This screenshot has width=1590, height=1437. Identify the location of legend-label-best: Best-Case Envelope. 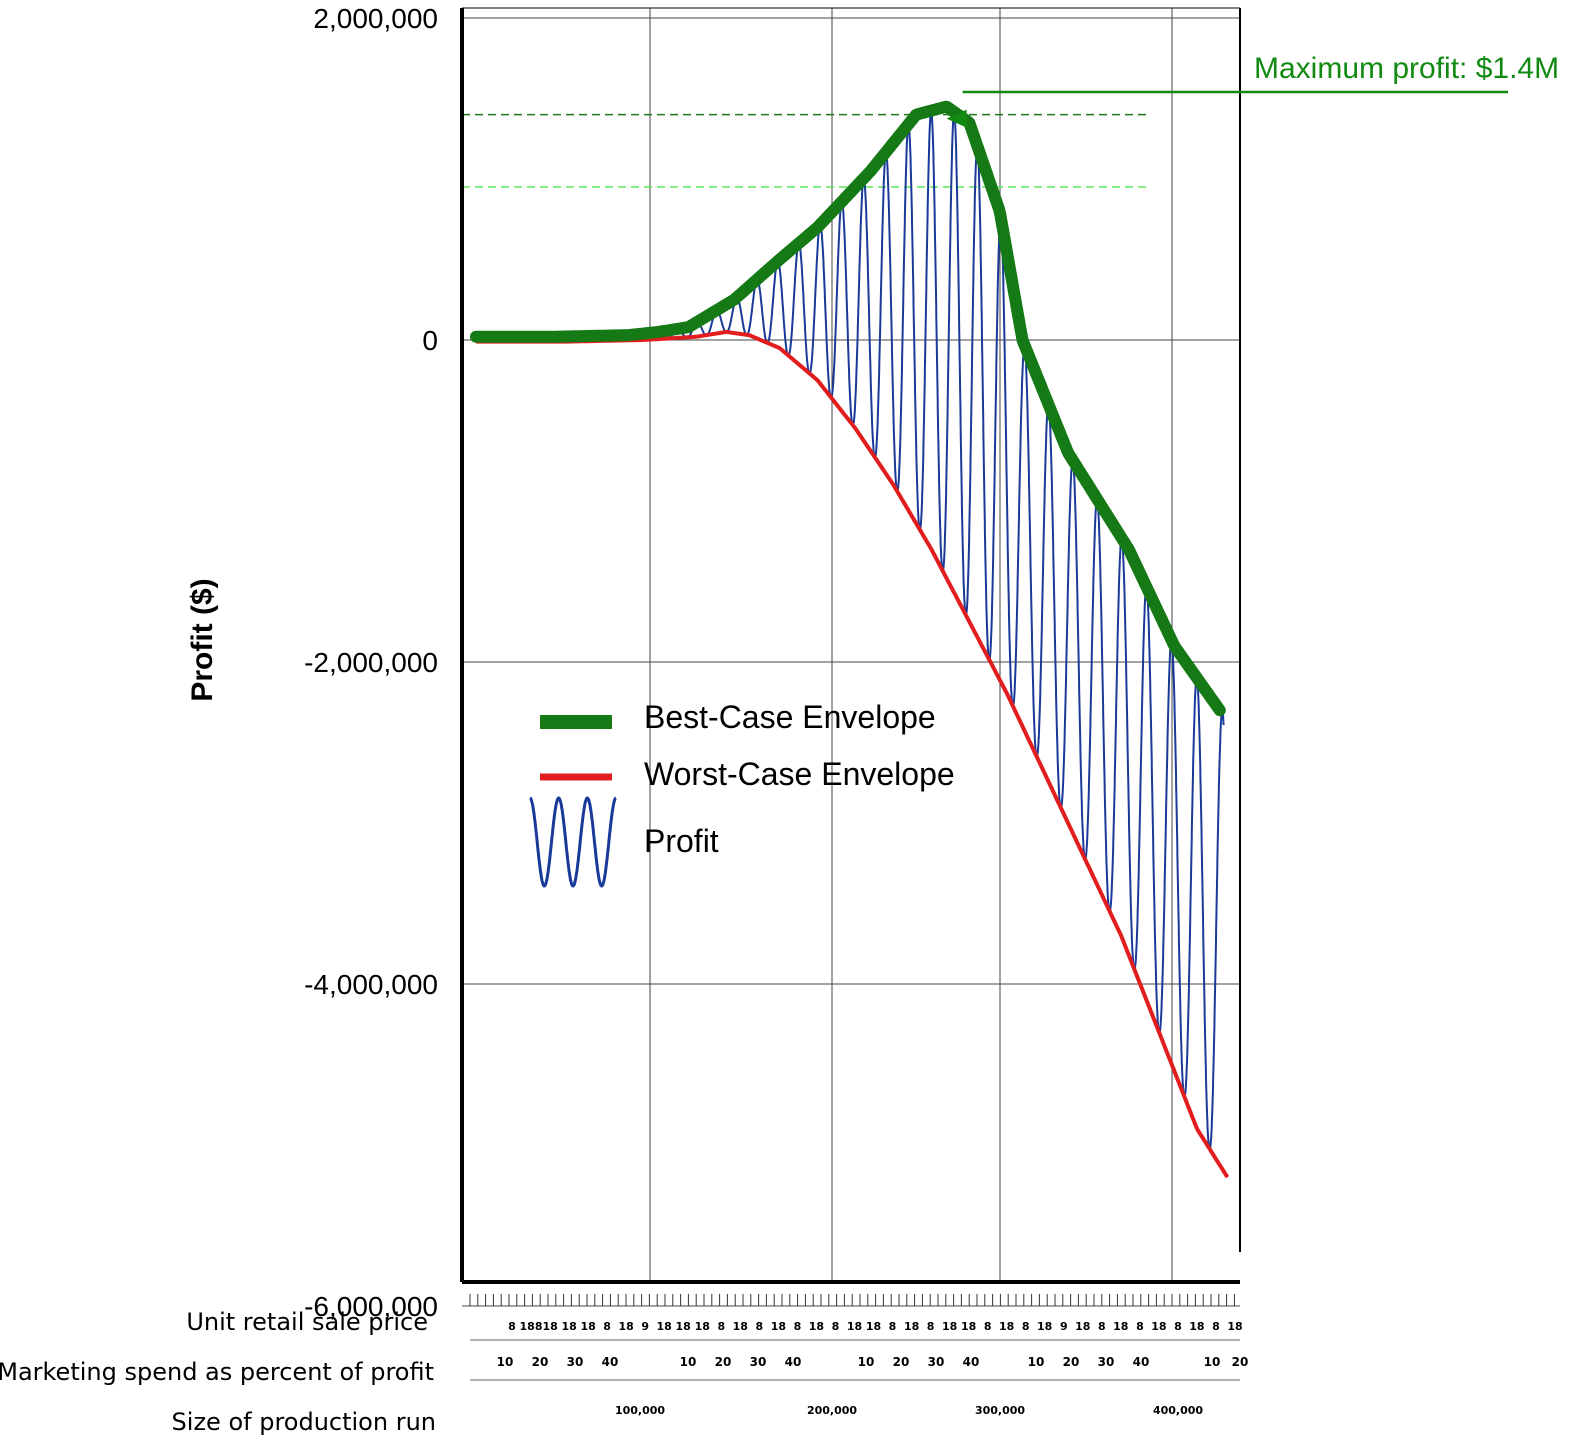
(790, 717).